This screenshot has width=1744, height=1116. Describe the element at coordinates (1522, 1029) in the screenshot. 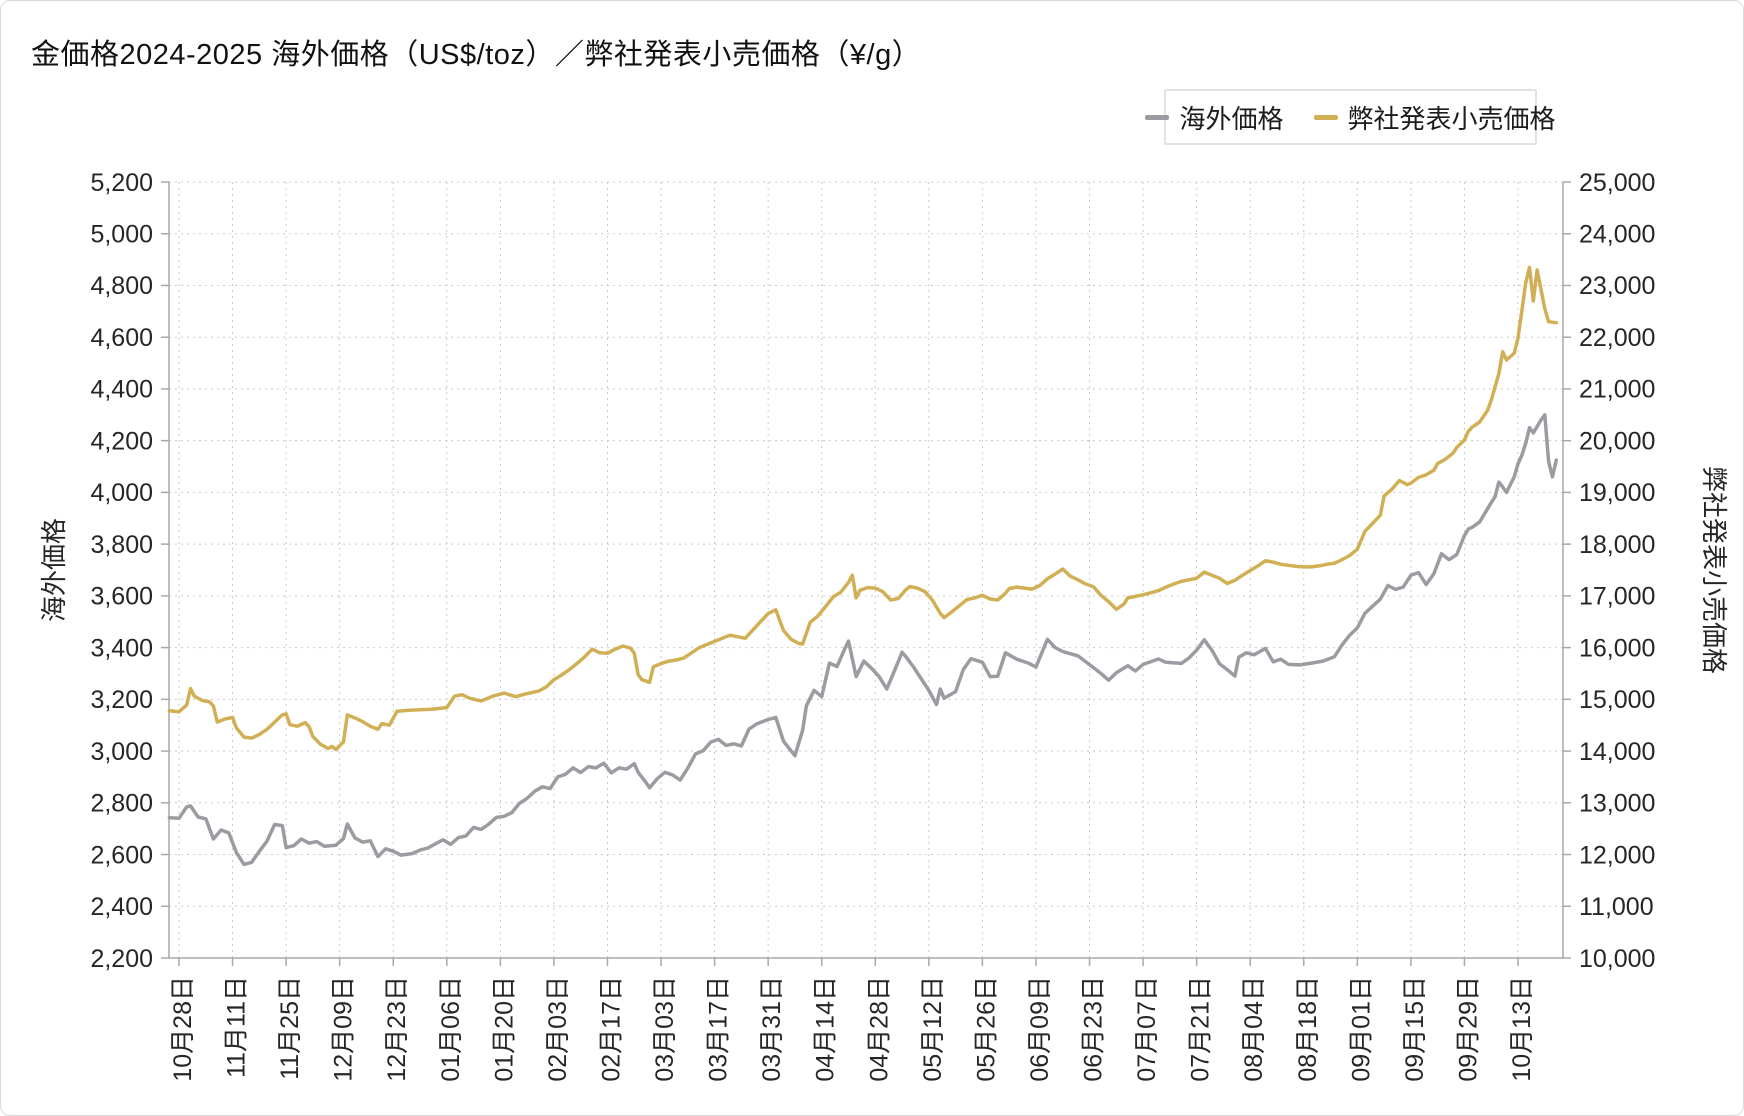

I see `x-axis-tick-label: 10月13日` at that location.